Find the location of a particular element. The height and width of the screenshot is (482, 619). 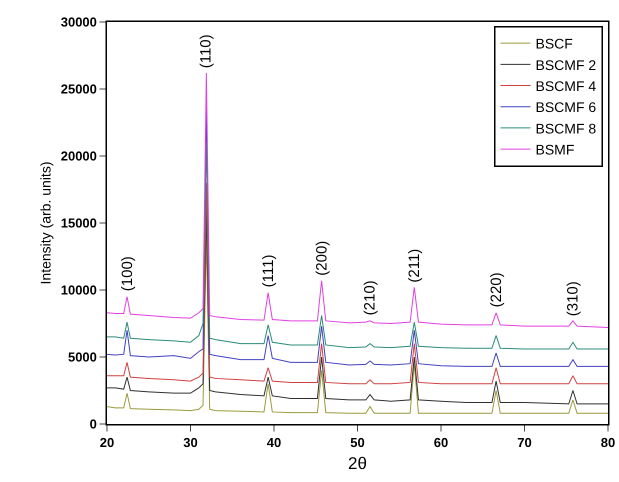

y-tick-label: 30000 is located at coordinates (78, 22).